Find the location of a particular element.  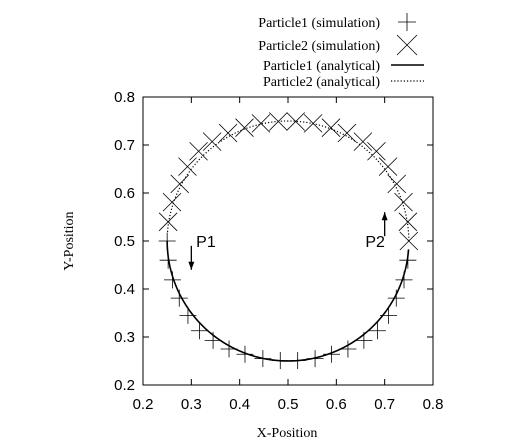

y-tick-label: 0.5 is located at coordinates (124, 241).